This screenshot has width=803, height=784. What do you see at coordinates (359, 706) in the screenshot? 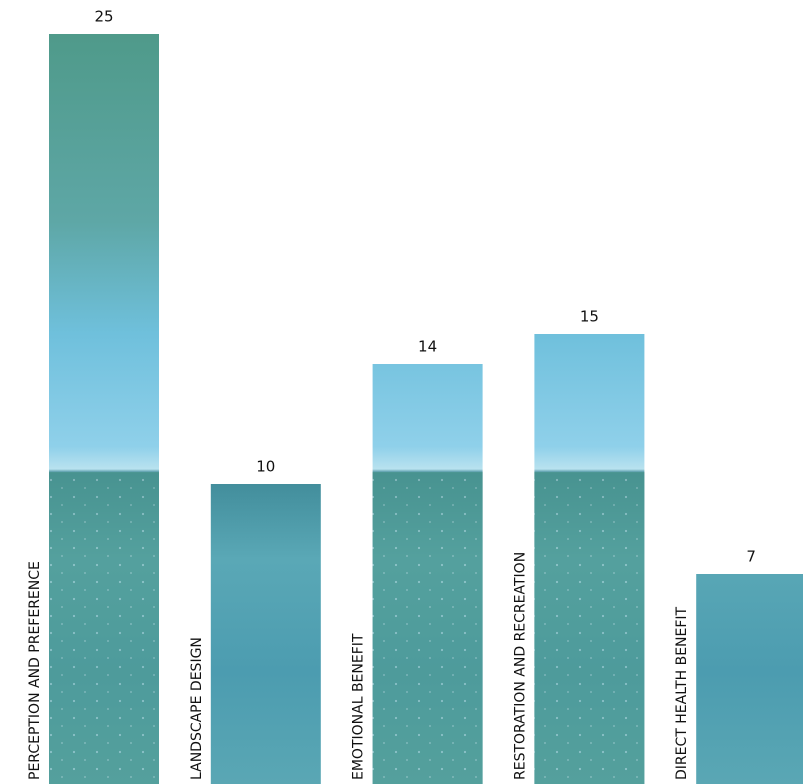
I see `category-label: EMOTIONAL BENEFIT` at bounding box center [359, 706].